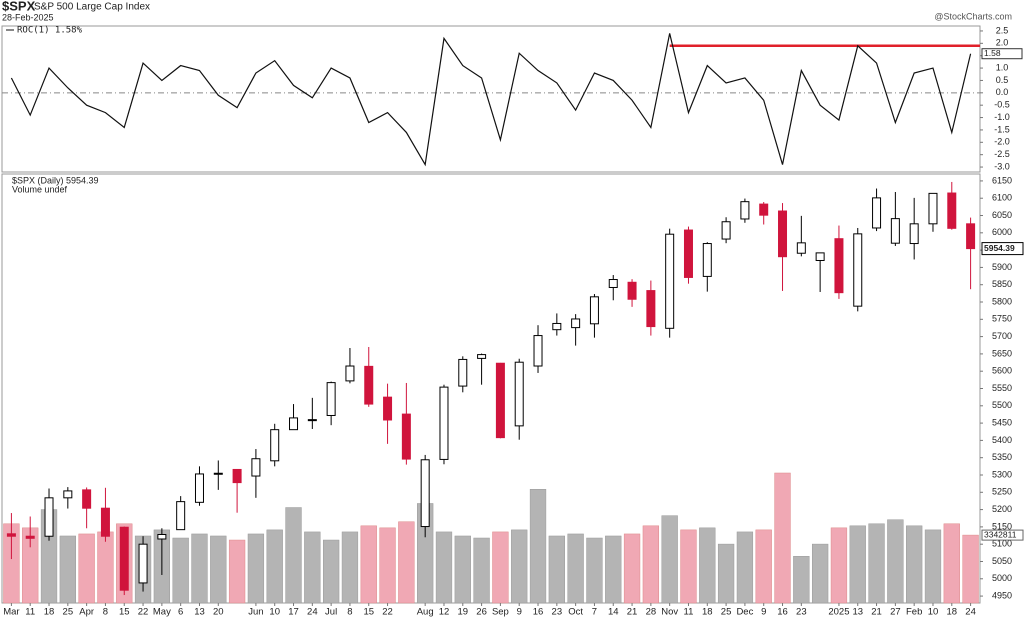  I want to click on x-tick-label: 21, so click(632, 612).